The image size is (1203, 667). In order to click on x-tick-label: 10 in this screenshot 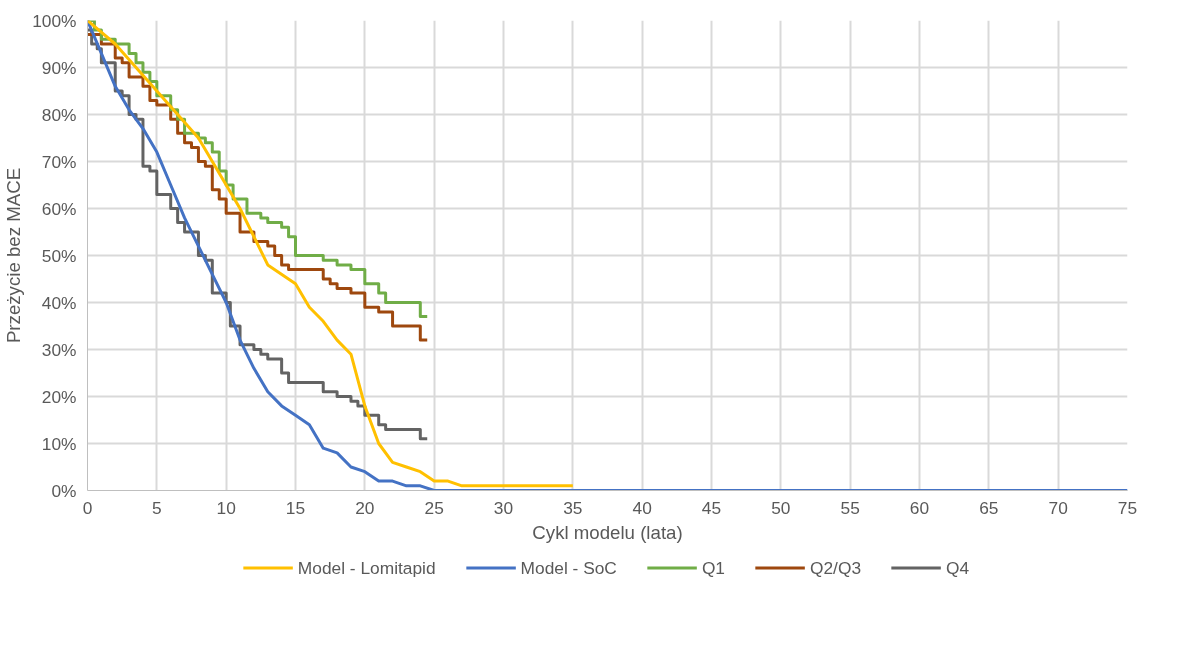, I will do `click(226, 507)`.